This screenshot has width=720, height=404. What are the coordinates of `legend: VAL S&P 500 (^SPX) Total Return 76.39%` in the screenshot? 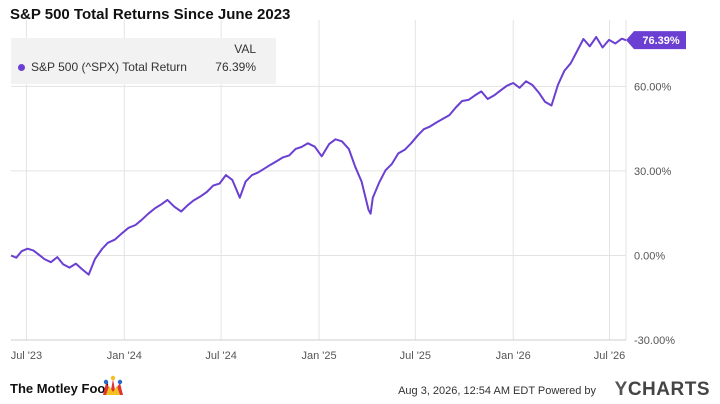 It's located at (143, 61).